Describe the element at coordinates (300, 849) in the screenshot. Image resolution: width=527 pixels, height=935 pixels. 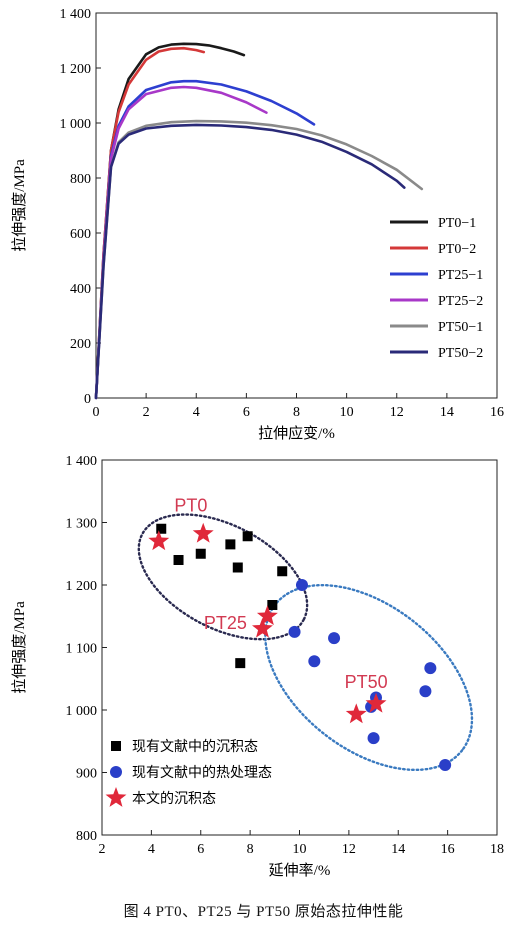
I see `chart2-x-tick-label: 10` at that location.